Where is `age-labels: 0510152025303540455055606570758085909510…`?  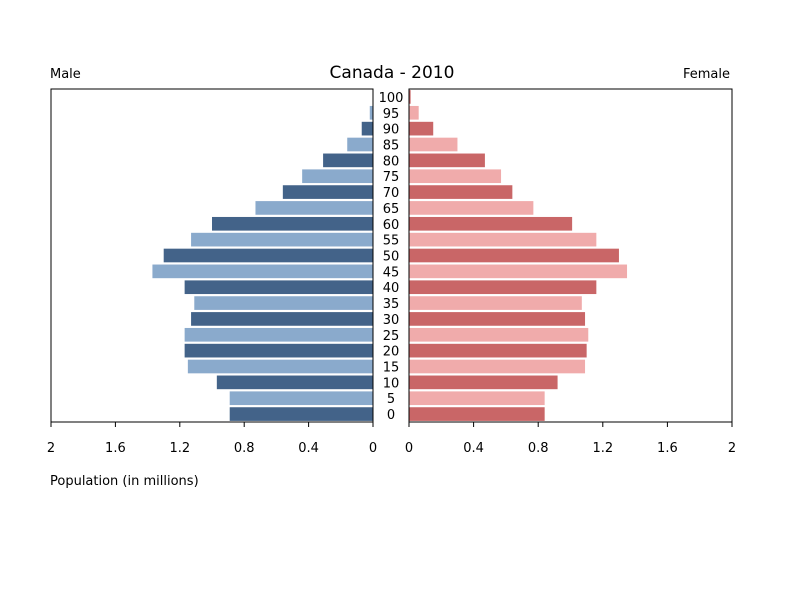
age-labels: 0510152025303540455055606570758085909510… is located at coordinates (391, 257).